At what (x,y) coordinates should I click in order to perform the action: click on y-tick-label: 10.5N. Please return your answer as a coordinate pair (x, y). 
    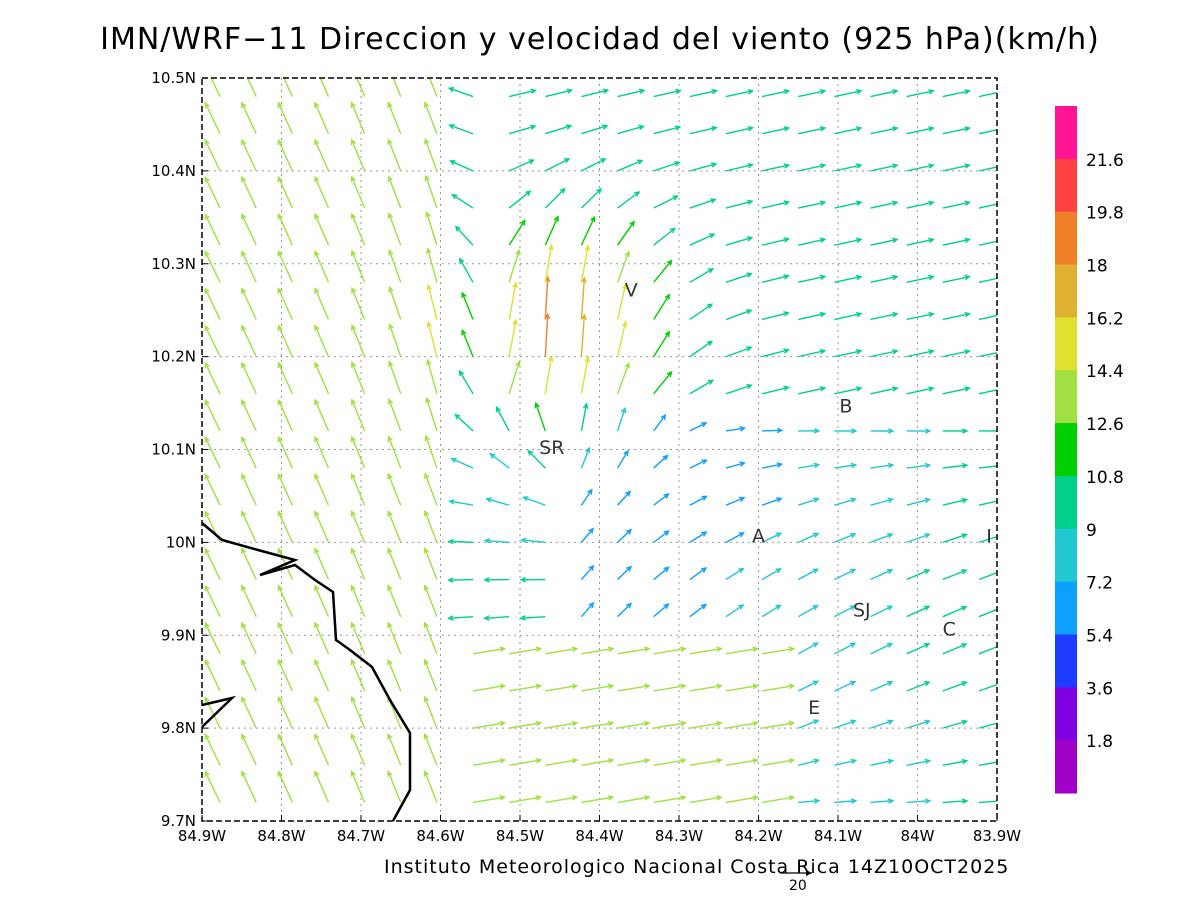
    Looking at the image, I should click on (173, 78).